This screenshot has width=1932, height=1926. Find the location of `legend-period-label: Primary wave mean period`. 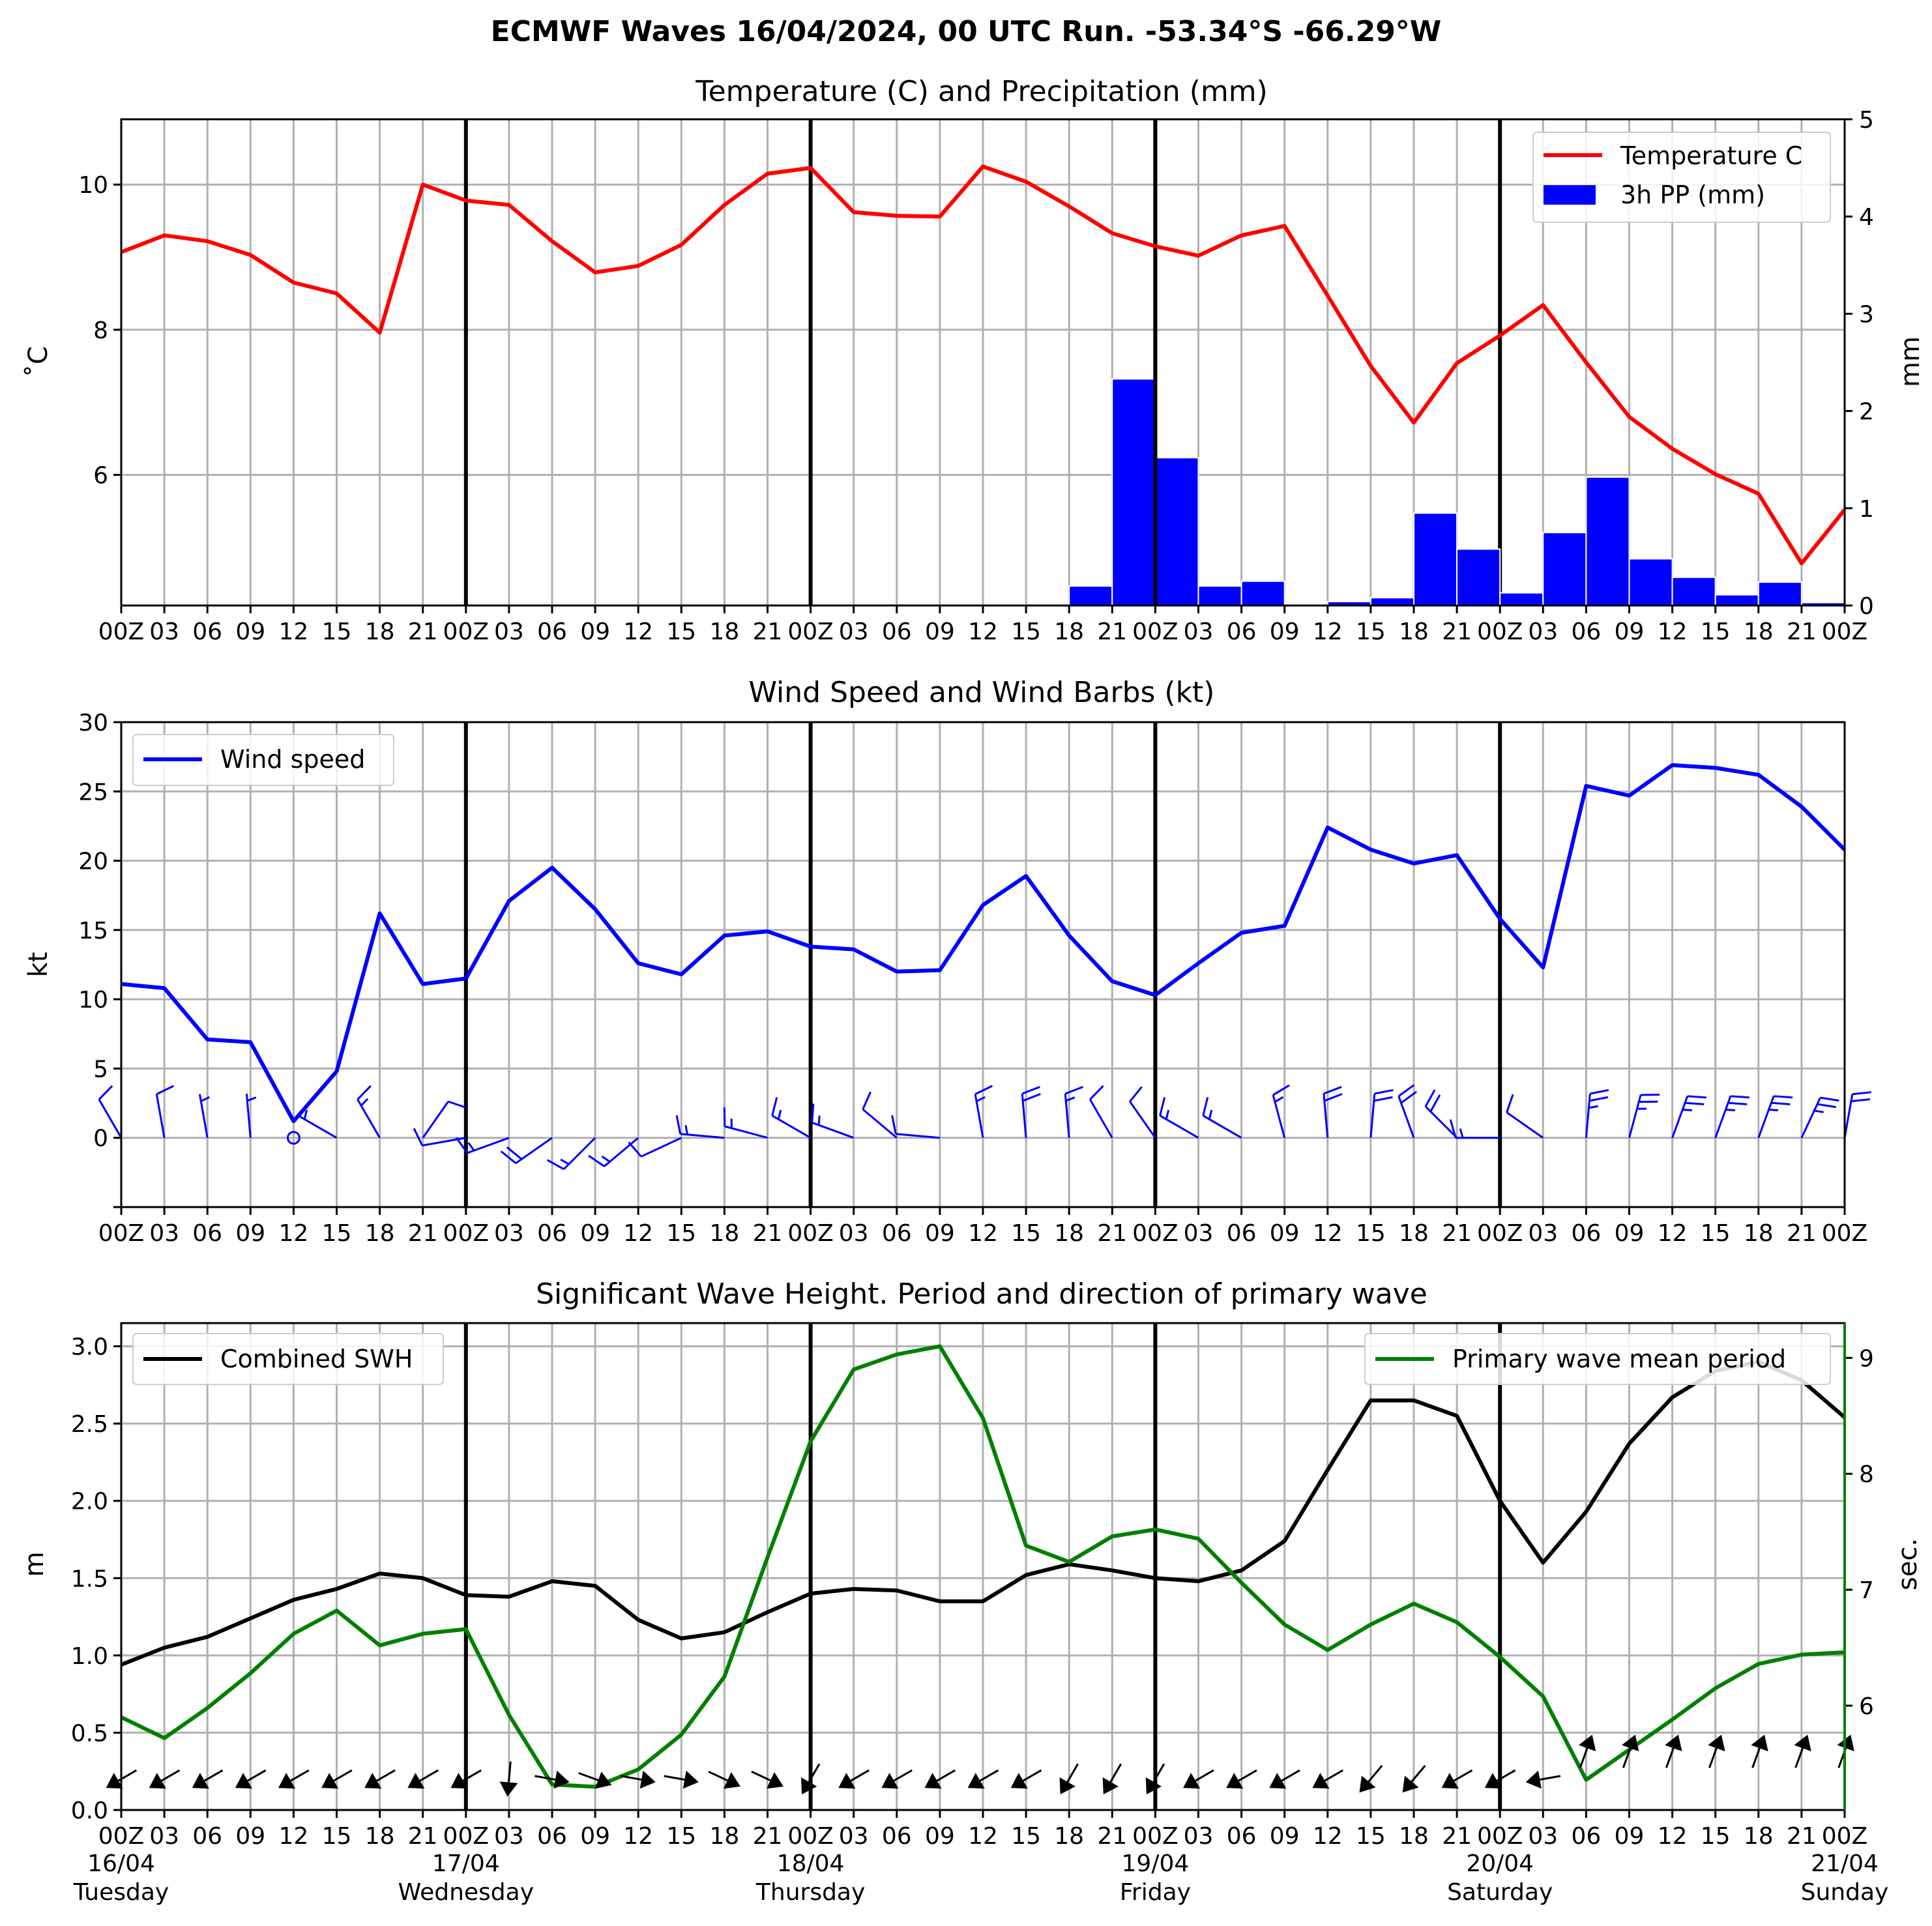

legend-period-label: Primary wave mean period is located at coordinates (1619, 1359).